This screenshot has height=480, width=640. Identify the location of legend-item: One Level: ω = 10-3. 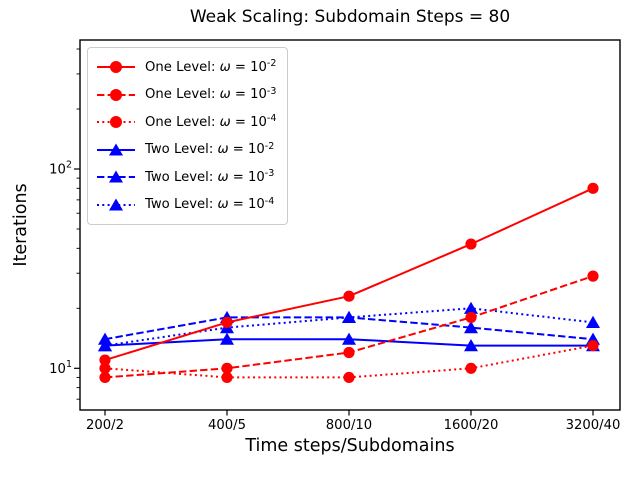
(186, 95).